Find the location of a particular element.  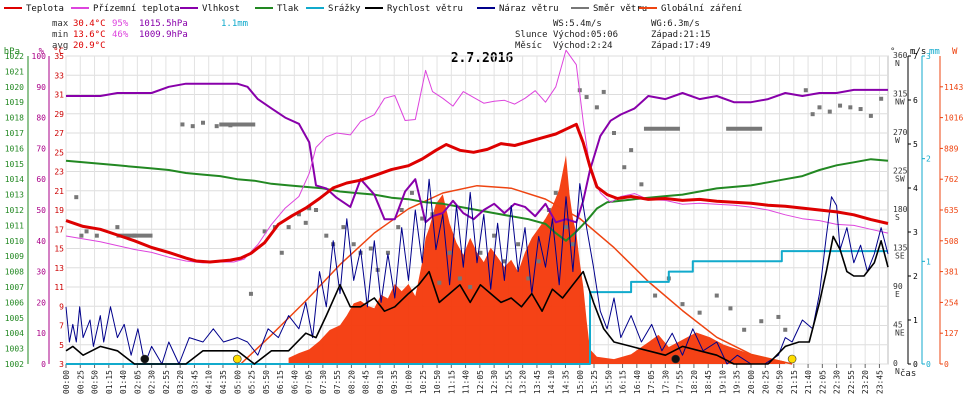

percent-axis-tick-9: 90 is located at coordinates (41, 87).